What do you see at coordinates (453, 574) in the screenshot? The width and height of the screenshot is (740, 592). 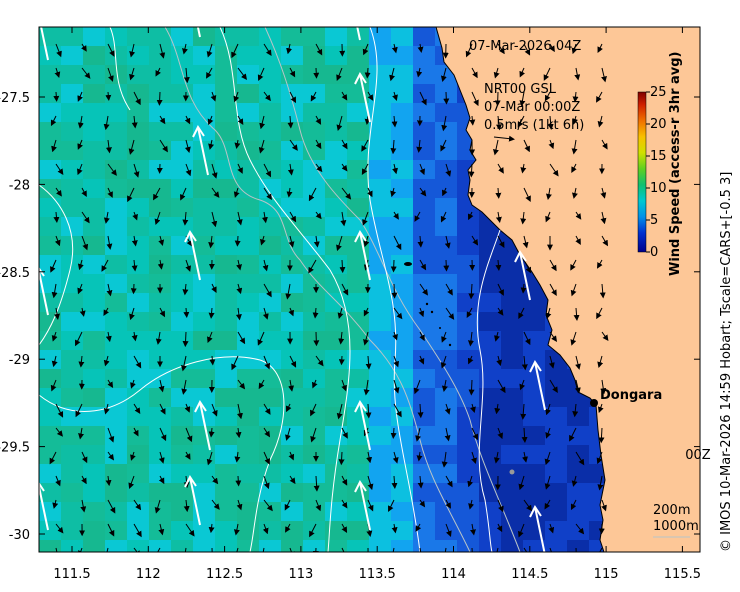 I see `x-tick-label: 114` at bounding box center [453, 574].